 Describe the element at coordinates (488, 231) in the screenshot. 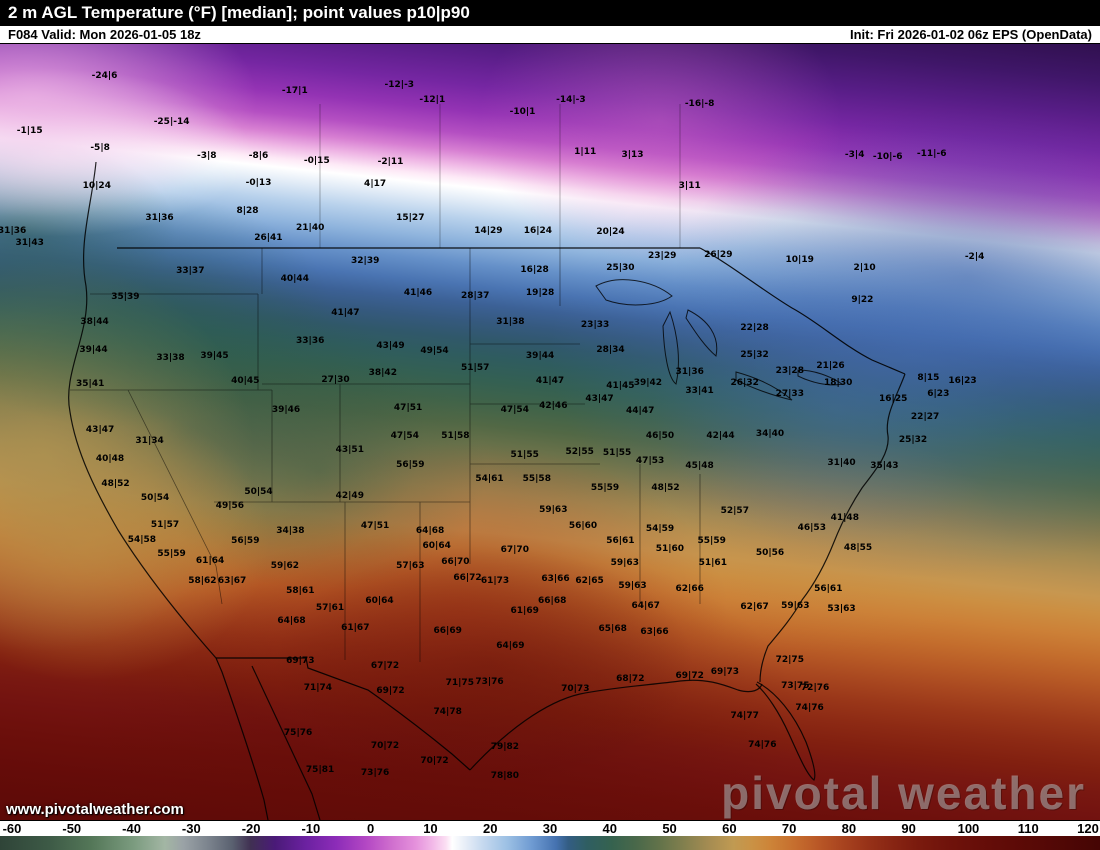

I see `point-value: 14|29` at that location.